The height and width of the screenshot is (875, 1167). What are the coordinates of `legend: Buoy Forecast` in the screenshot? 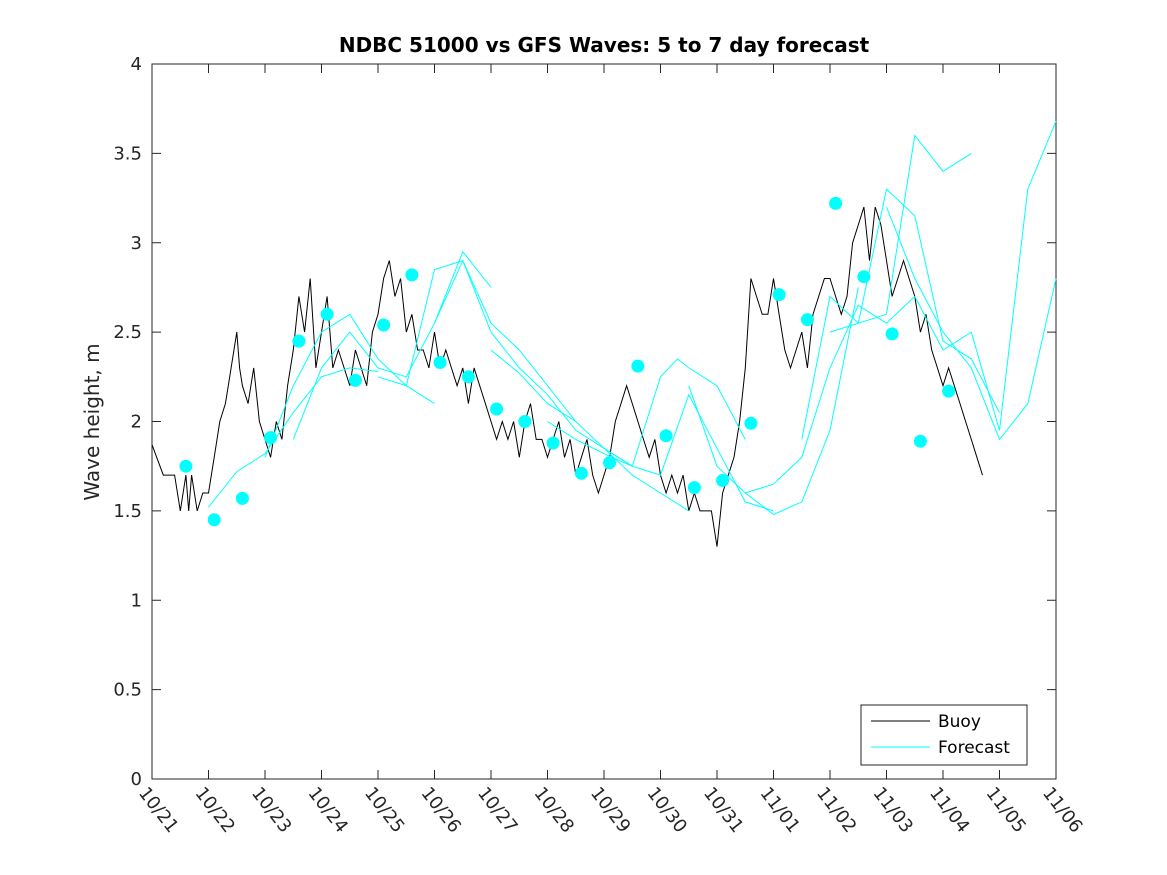 It's located at (944, 735).